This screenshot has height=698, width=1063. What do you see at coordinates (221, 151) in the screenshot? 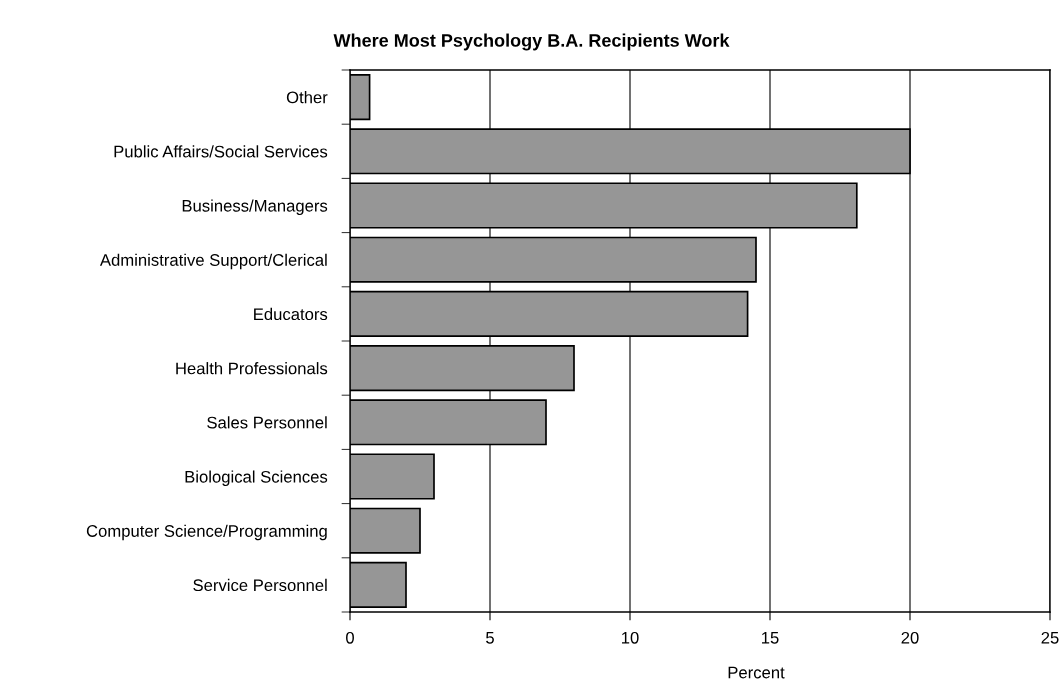
I see `y-tick-label: Public Affairs/Social Services` at bounding box center [221, 151].